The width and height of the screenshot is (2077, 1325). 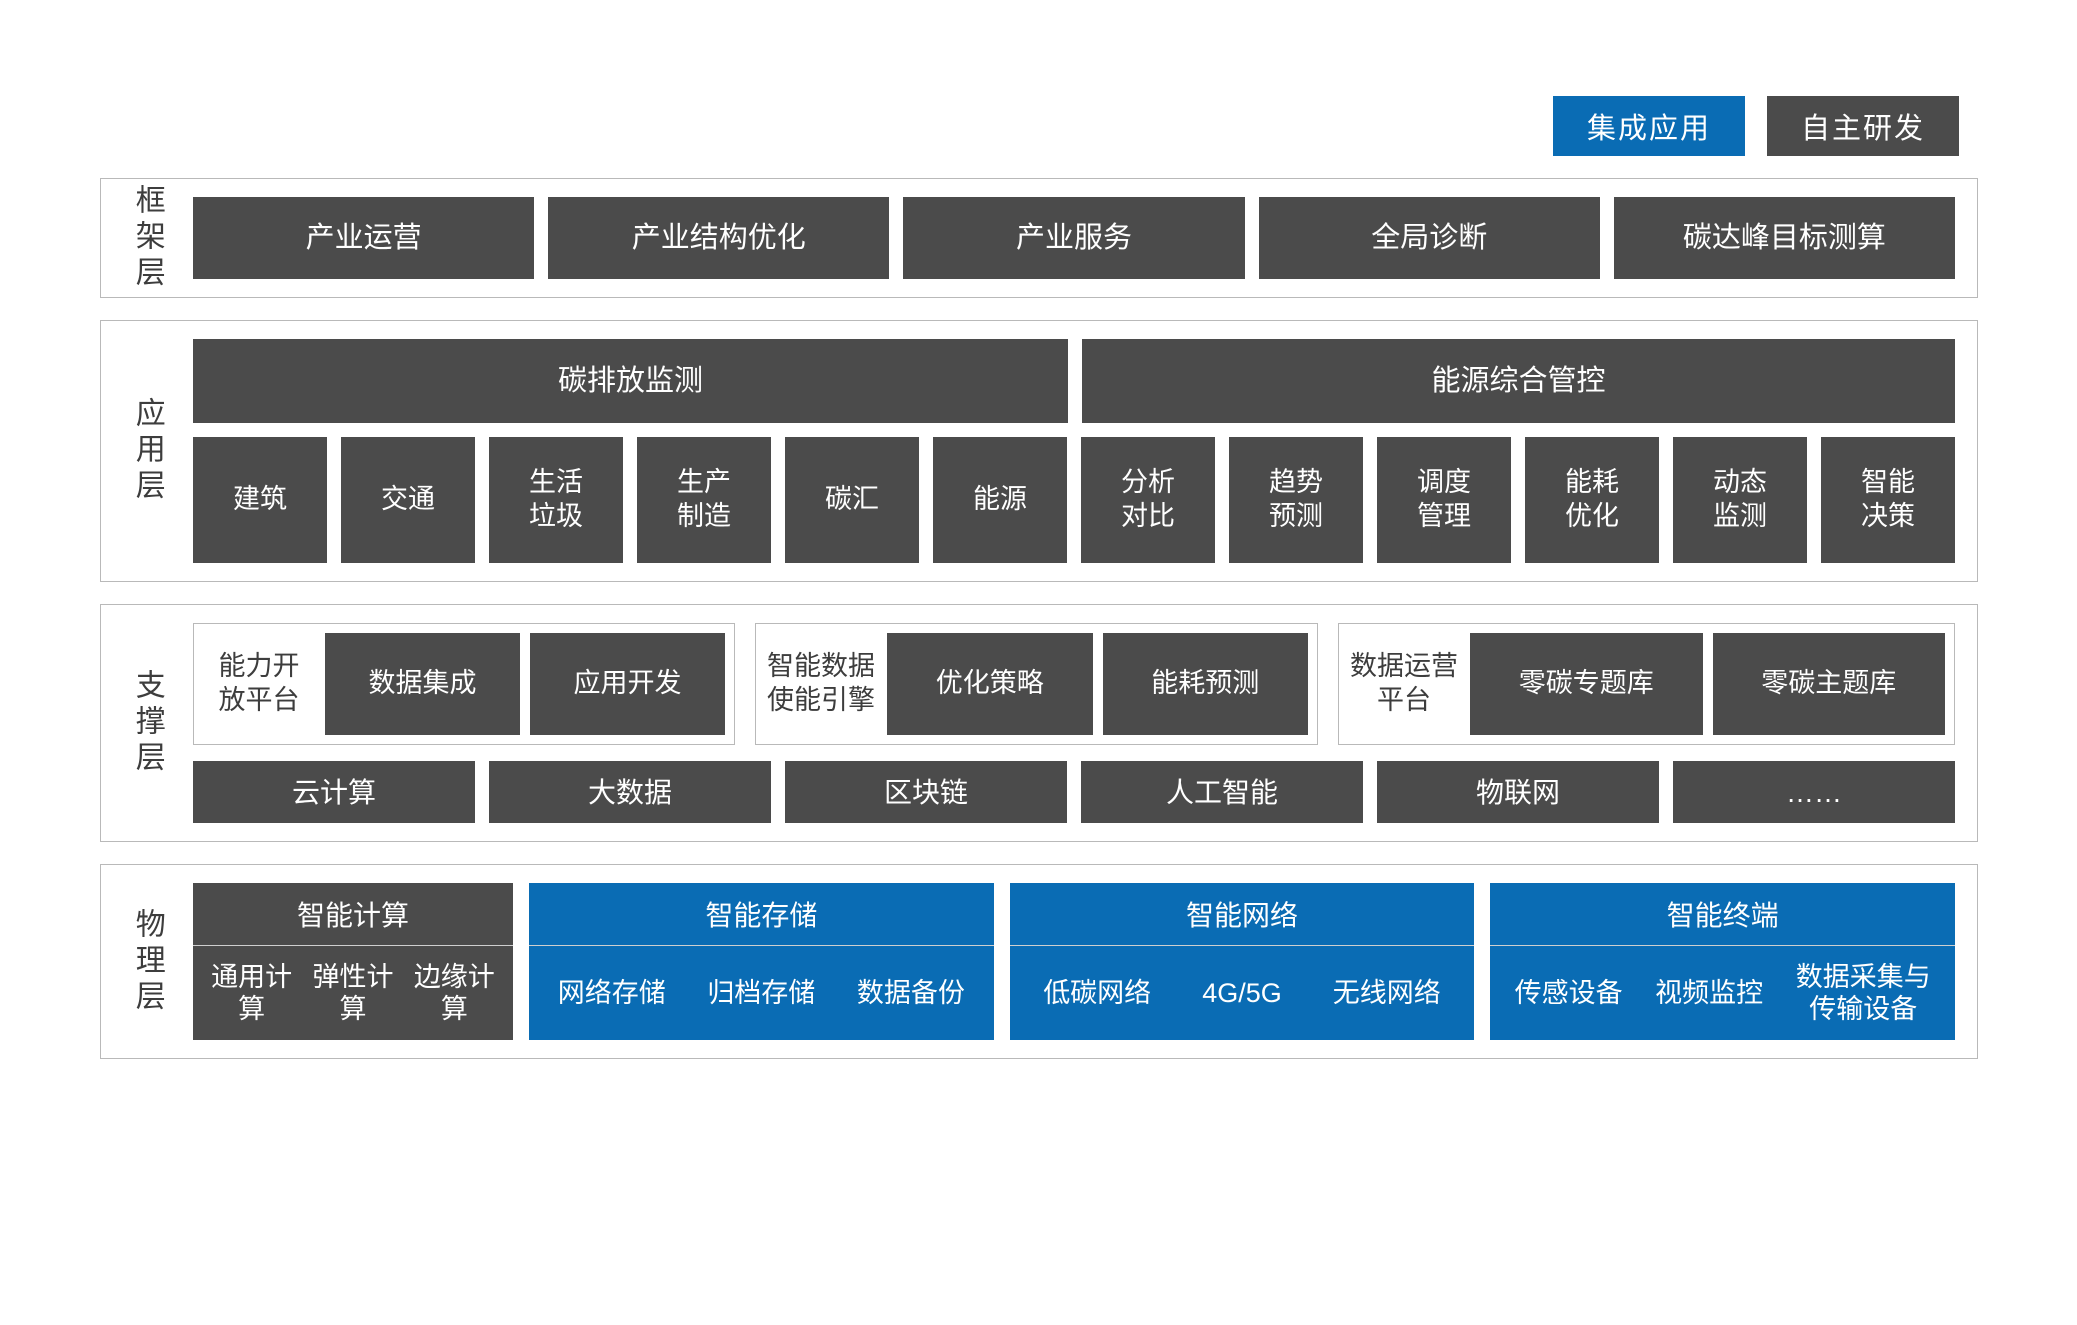 I want to click on application-header-carbon-monitoring: 碳排放监测, so click(x=630, y=381).